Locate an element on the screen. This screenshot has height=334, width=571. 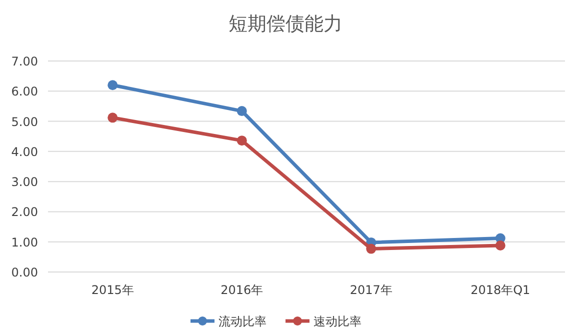
x-tick-label: 2017年 is located at coordinates (371, 290).